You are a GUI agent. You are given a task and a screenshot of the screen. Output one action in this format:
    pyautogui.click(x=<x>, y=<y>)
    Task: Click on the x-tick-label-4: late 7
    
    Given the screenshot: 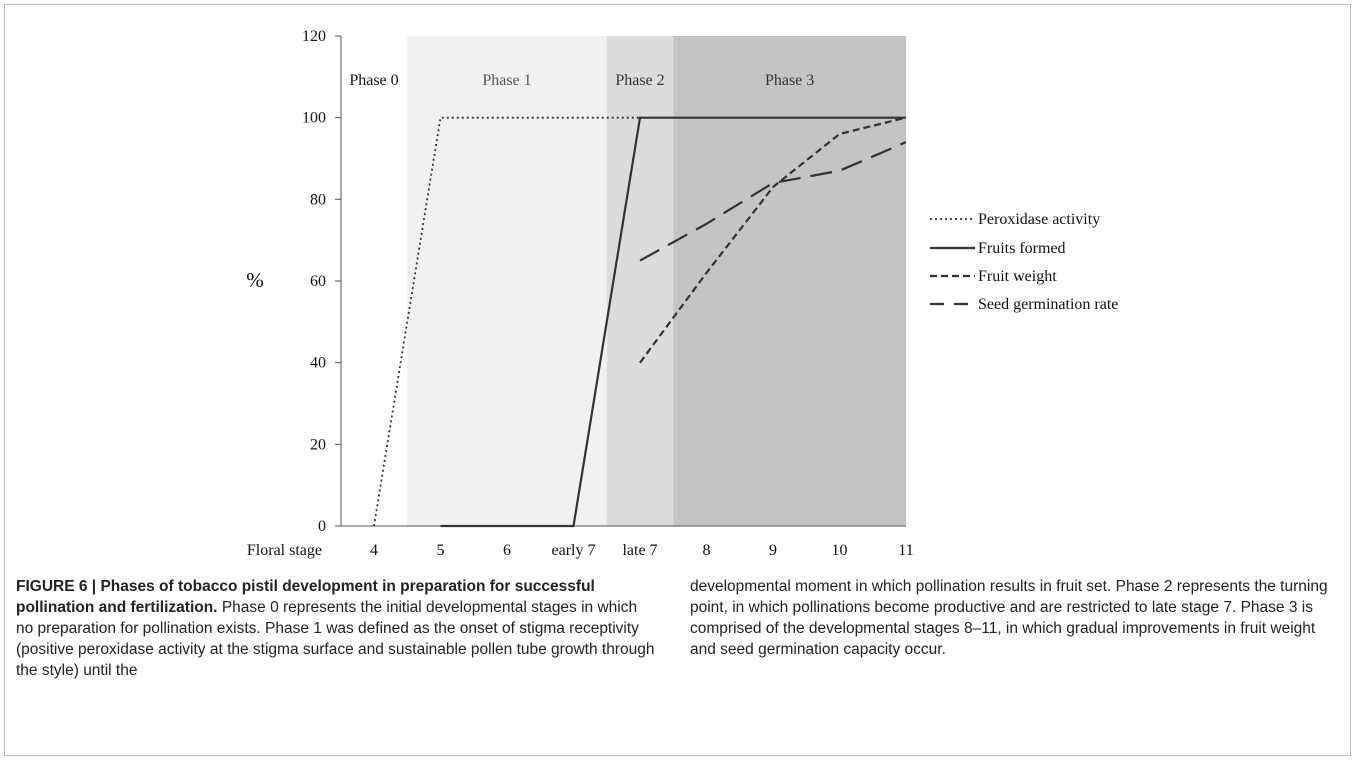 What is the action you would take?
    pyautogui.click(x=639, y=550)
    